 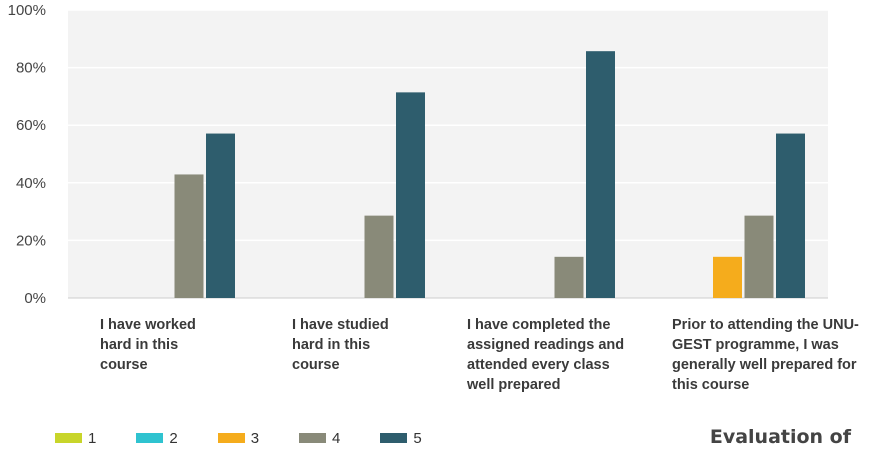 What do you see at coordinates (336, 438) in the screenshot?
I see `legend-label-4: 4` at bounding box center [336, 438].